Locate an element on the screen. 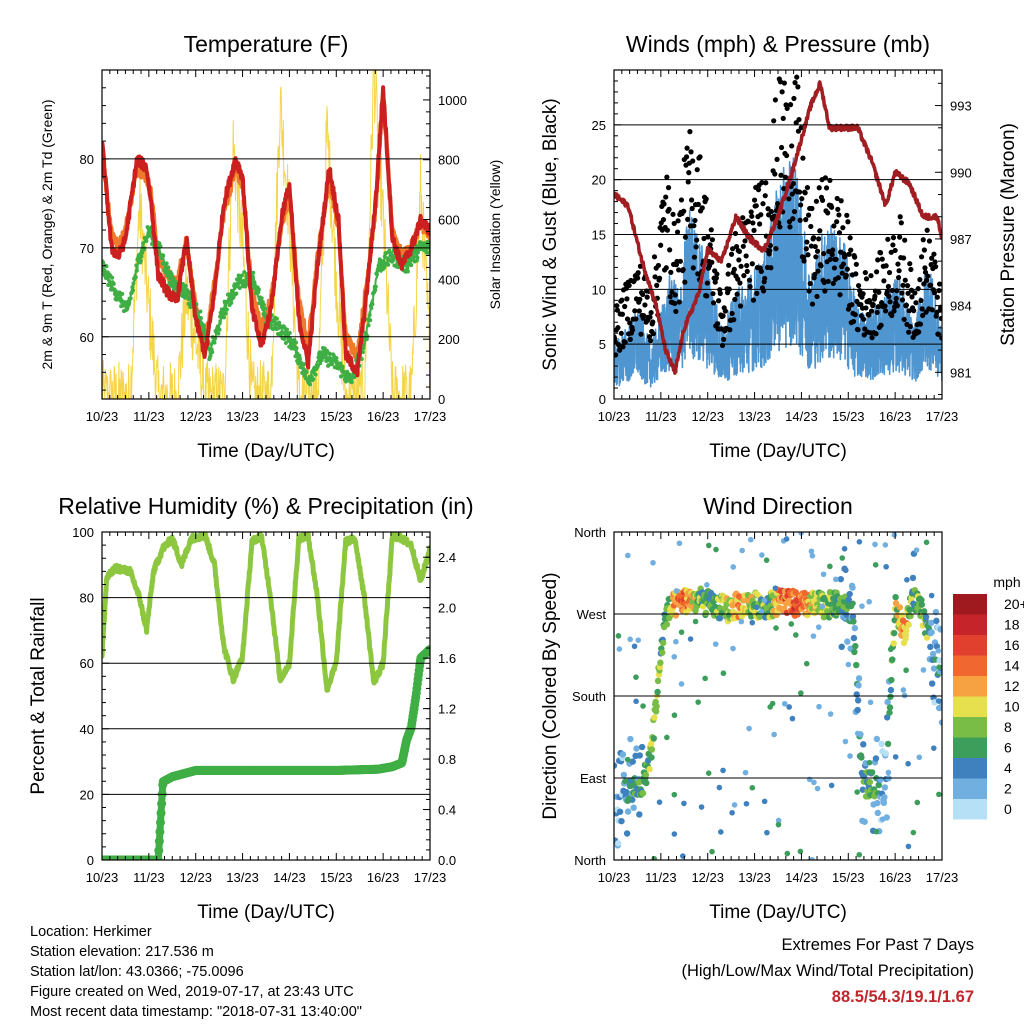  y-tick-label: 20 is located at coordinates (599, 180).